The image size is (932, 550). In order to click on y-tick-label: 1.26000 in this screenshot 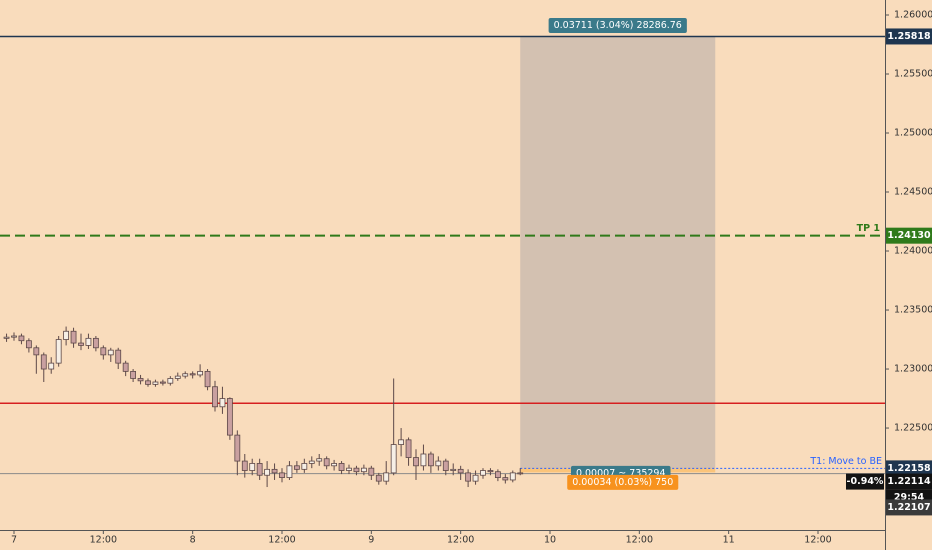, I will do `click(913, 14)`.